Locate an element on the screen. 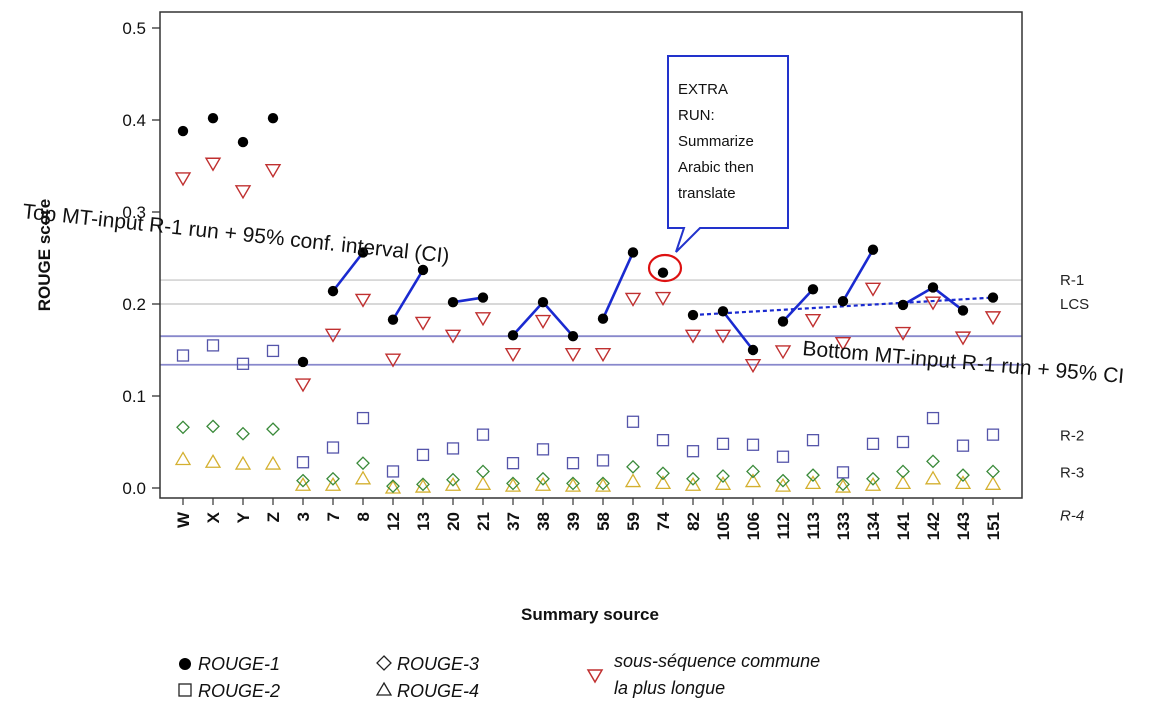 Image resolution: width=1158 pixels, height=711 pixels. x-tick-label: 38 is located at coordinates (543, 521).